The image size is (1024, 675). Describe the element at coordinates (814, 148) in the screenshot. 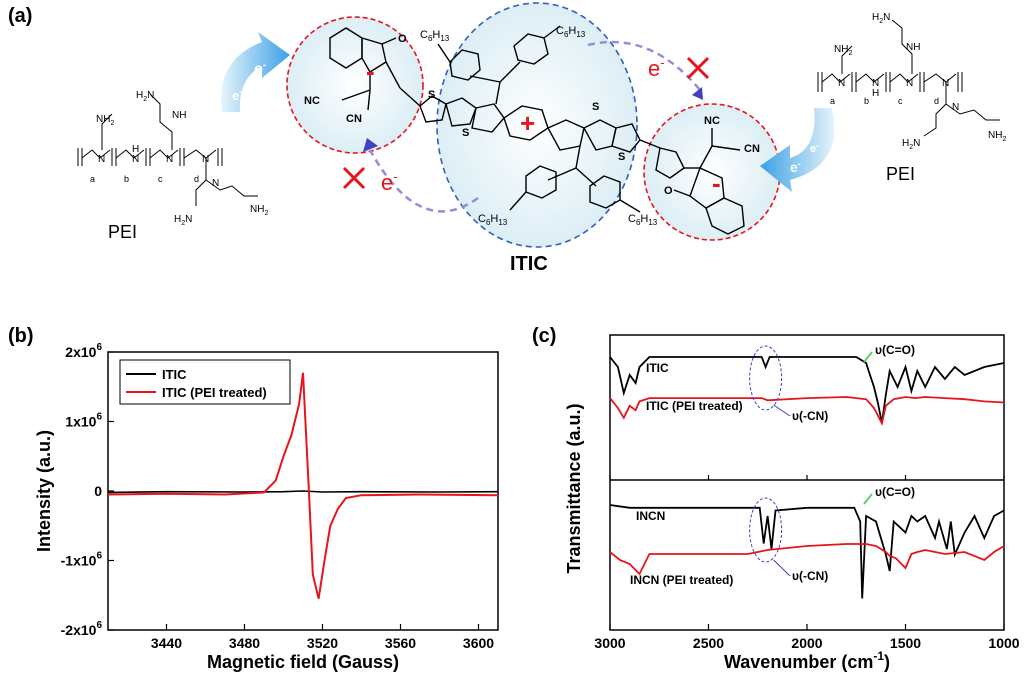

I see `arrow-right-electron-2: e-` at that location.